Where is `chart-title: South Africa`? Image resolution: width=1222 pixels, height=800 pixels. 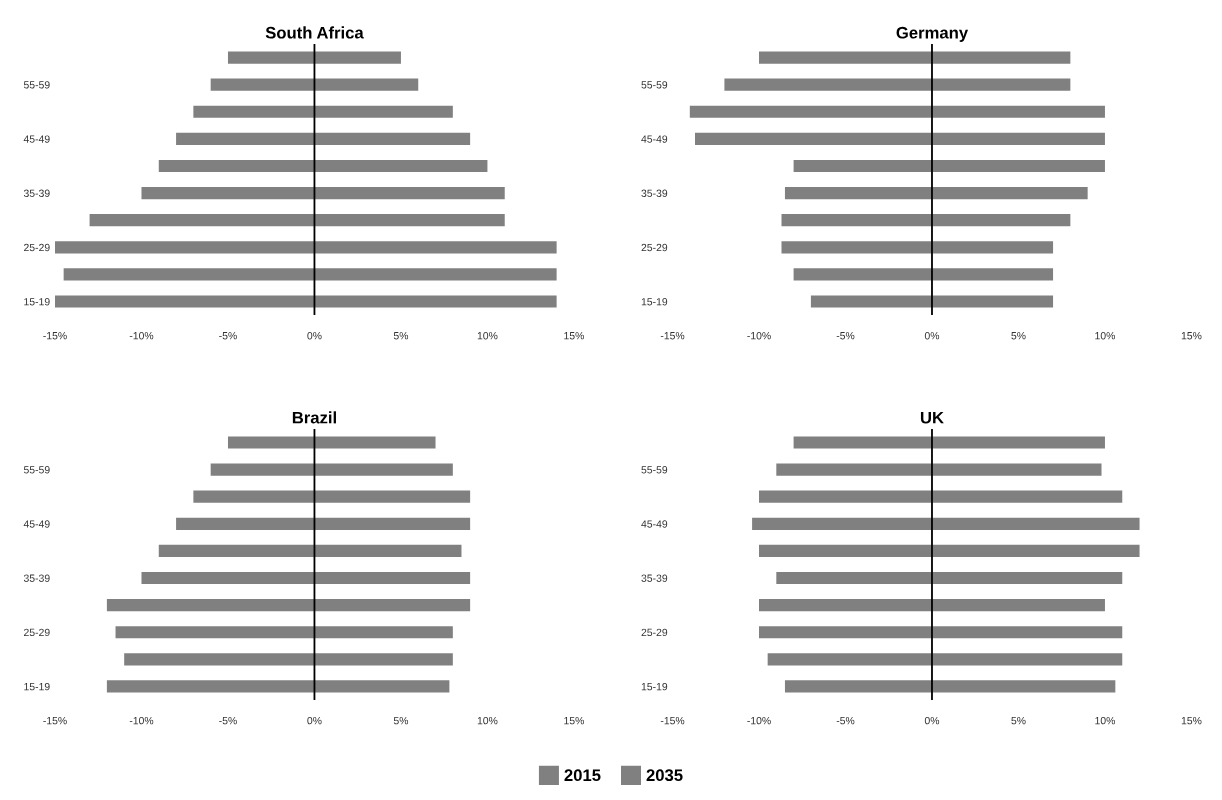
chart-title: South Africa is located at coordinates (314, 32).